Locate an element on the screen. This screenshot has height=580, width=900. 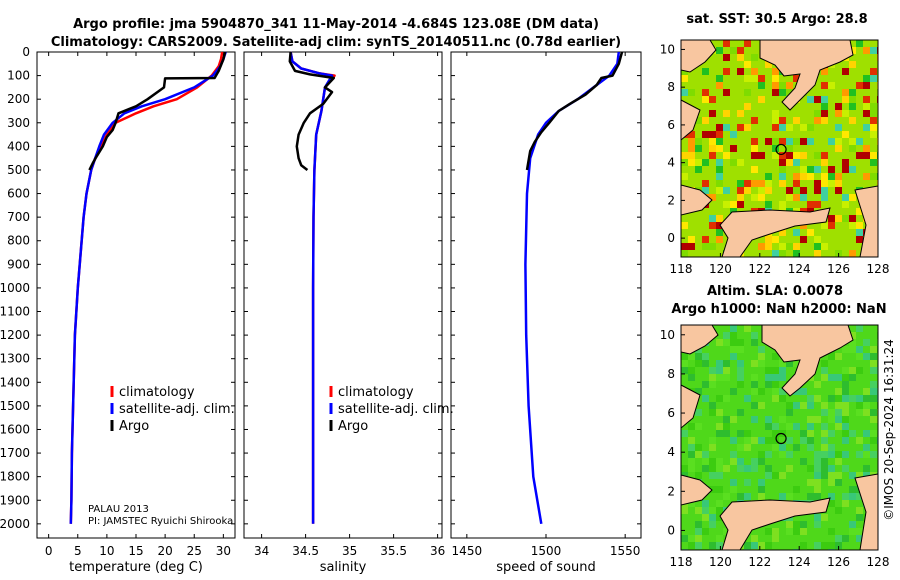
credit-line-2: PI: JAMSTEC Ryuichi Shirooka is located at coordinates (160, 521).